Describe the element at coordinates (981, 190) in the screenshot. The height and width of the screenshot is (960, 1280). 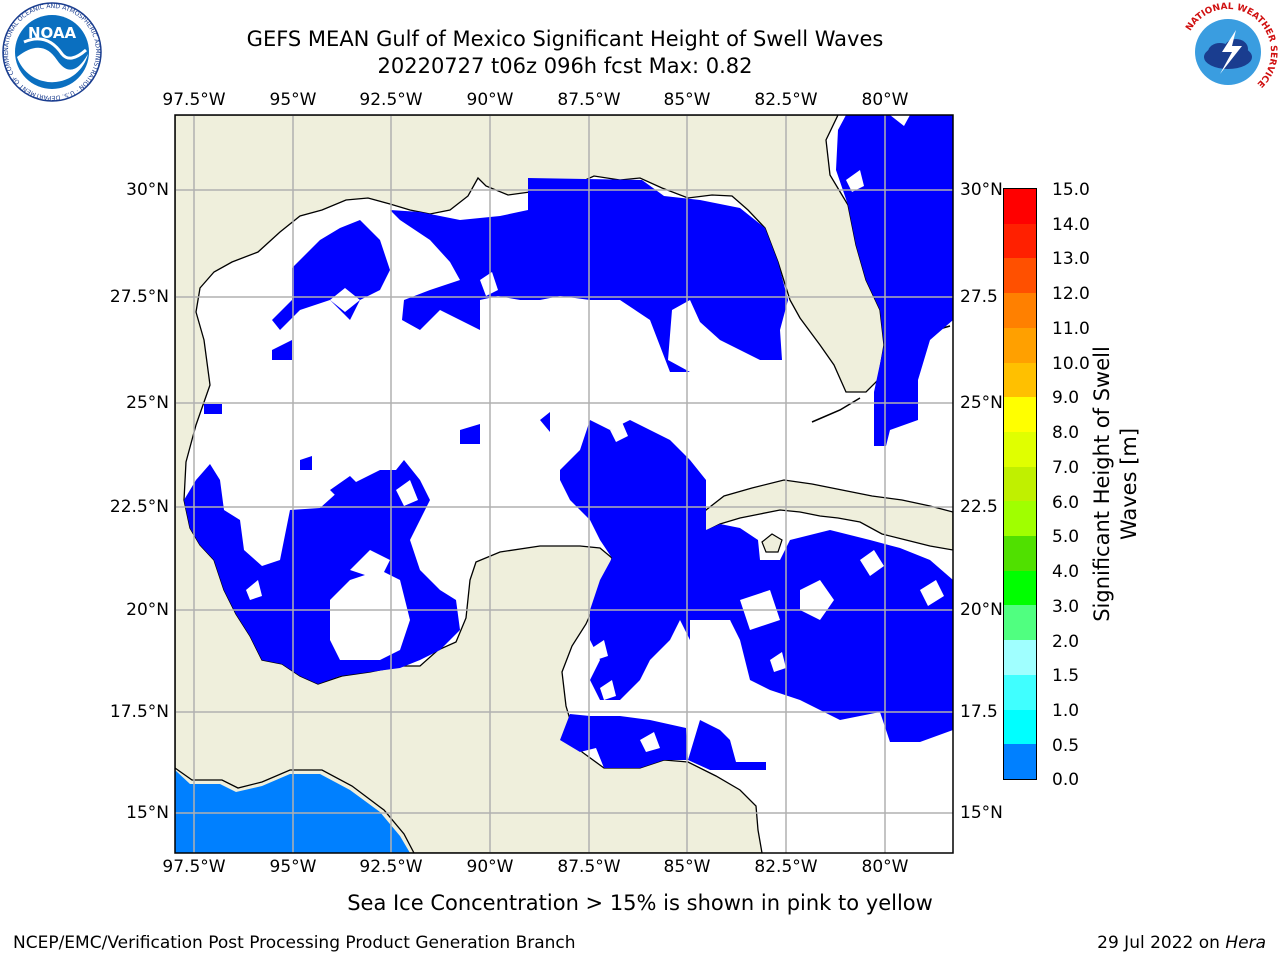
I see `lat-label-right: 30°N` at that location.